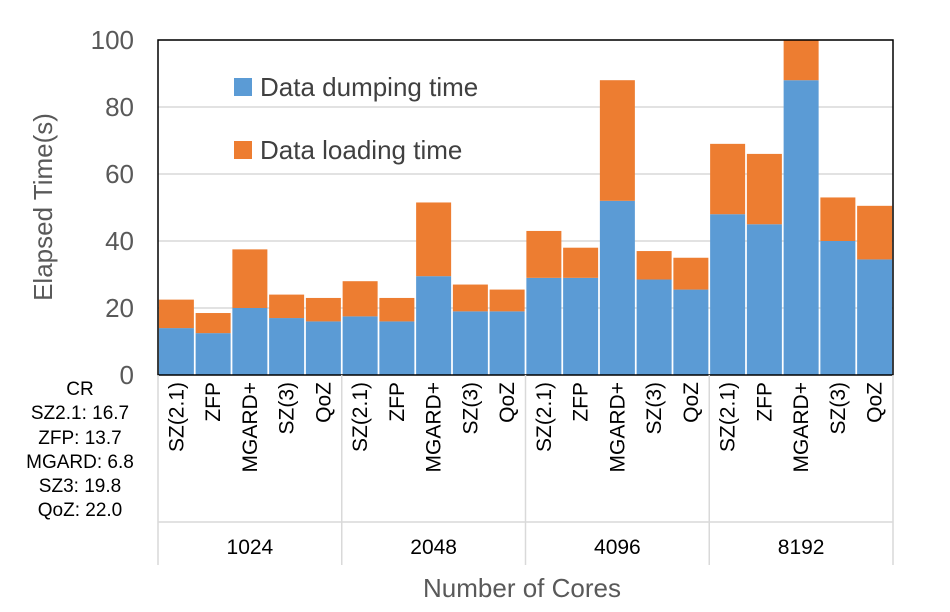 This screenshot has width=950, height=612. Describe the element at coordinates (526, 547) in the screenshot. I see `x-axis-groups: 1024 2048 4096 8192` at that location.